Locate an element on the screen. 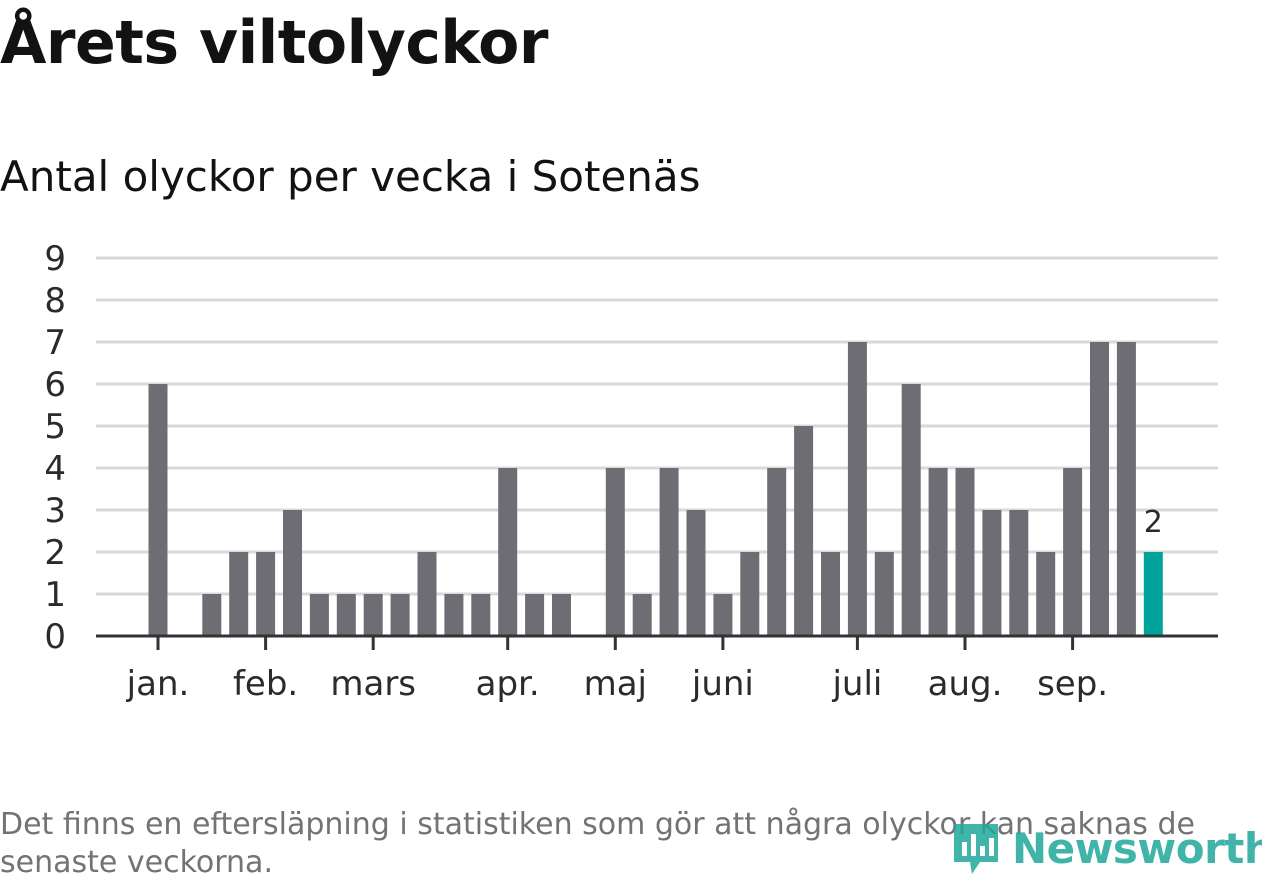 This screenshot has width=1262, height=882. x-tick-label: aug. is located at coordinates (965, 684).